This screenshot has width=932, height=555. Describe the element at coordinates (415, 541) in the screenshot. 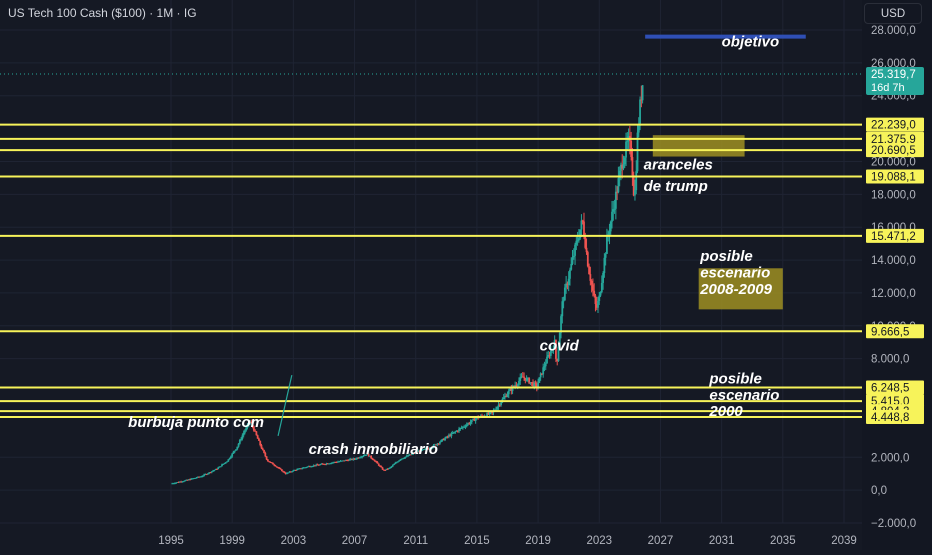

I see `x-tick-label: 2011` at that location.